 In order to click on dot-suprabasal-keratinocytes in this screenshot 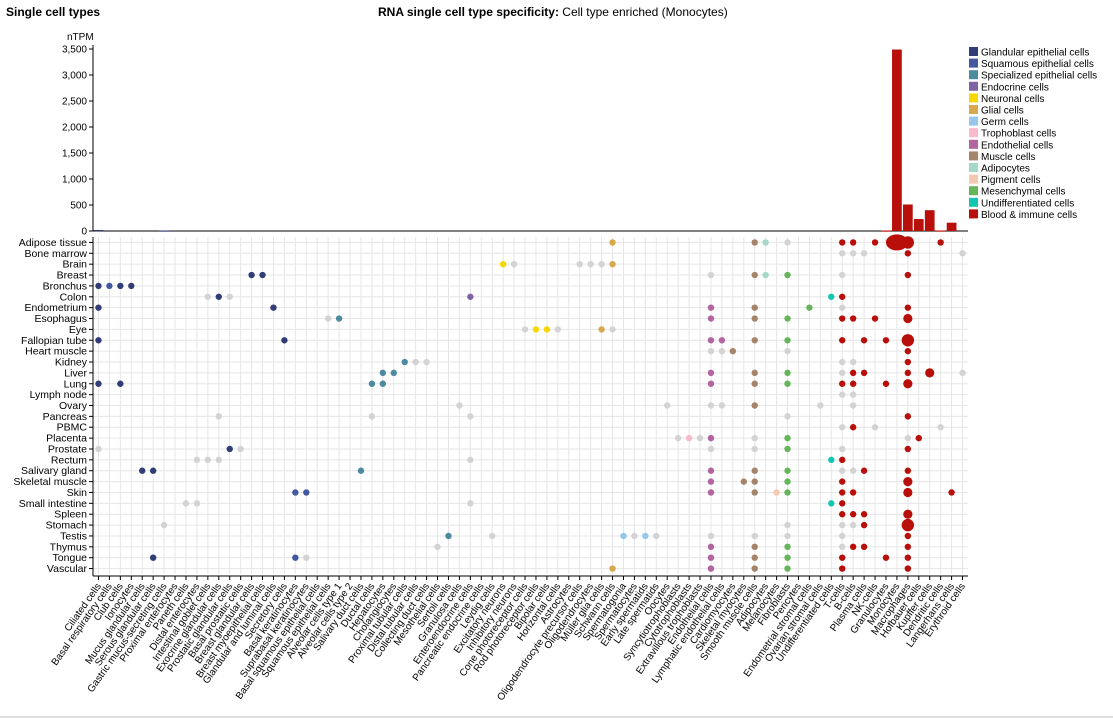, I will do `click(306, 492)`.